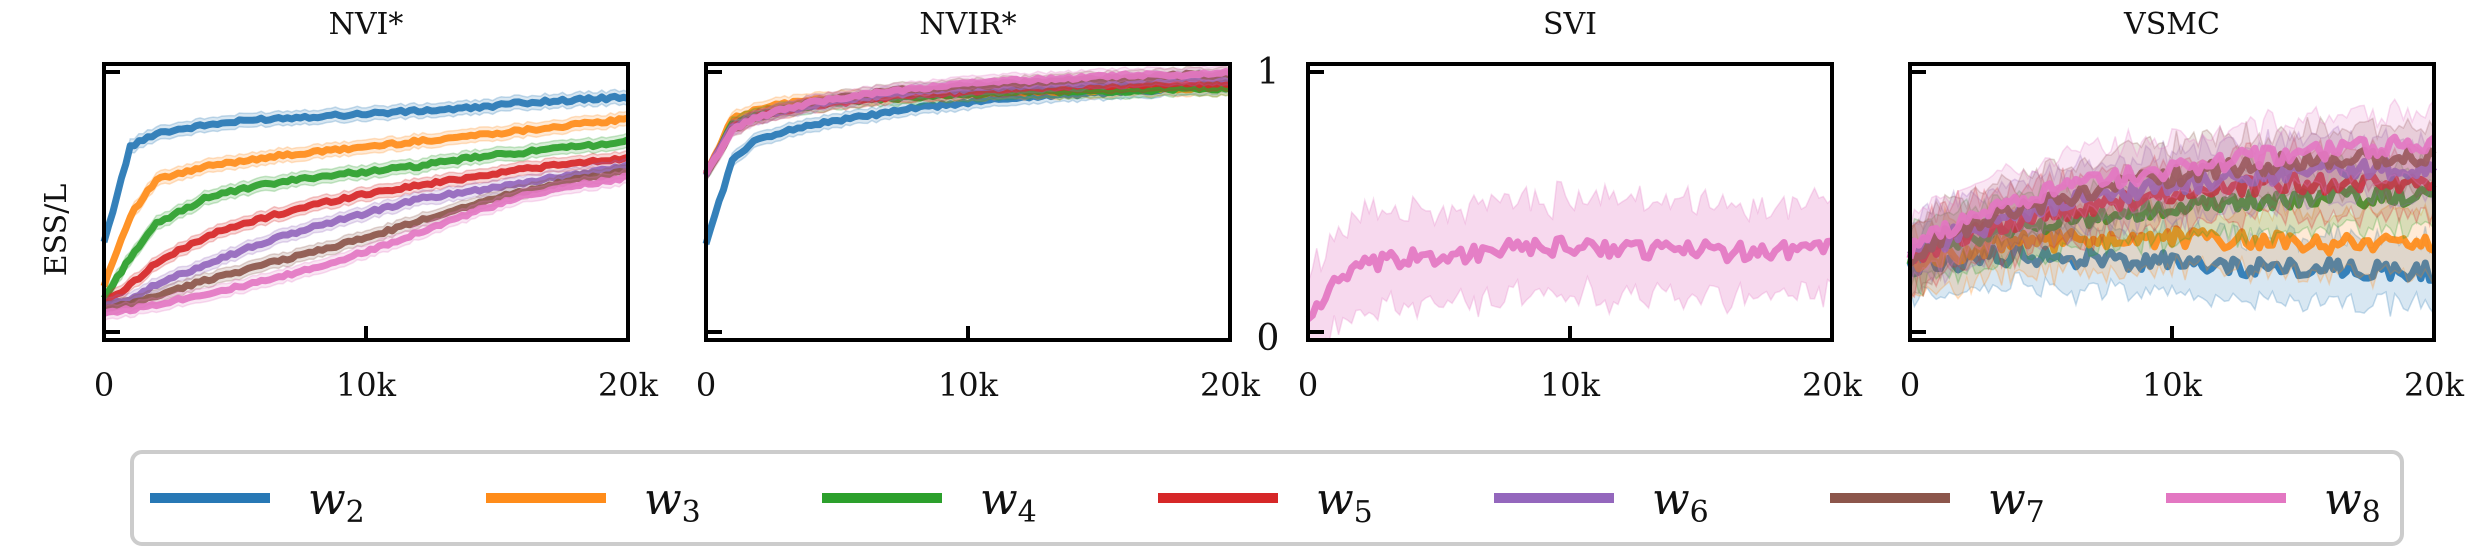  What do you see at coordinates (691, 512) in the screenshot?
I see `legend-subscript: 3` at bounding box center [691, 512].